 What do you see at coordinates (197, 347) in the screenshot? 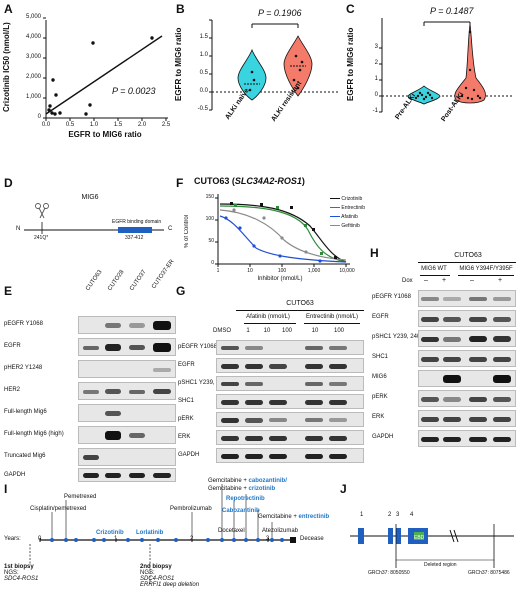
I see `blot-row-label: pEGFR Y1068` at bounding box center [197, 347].